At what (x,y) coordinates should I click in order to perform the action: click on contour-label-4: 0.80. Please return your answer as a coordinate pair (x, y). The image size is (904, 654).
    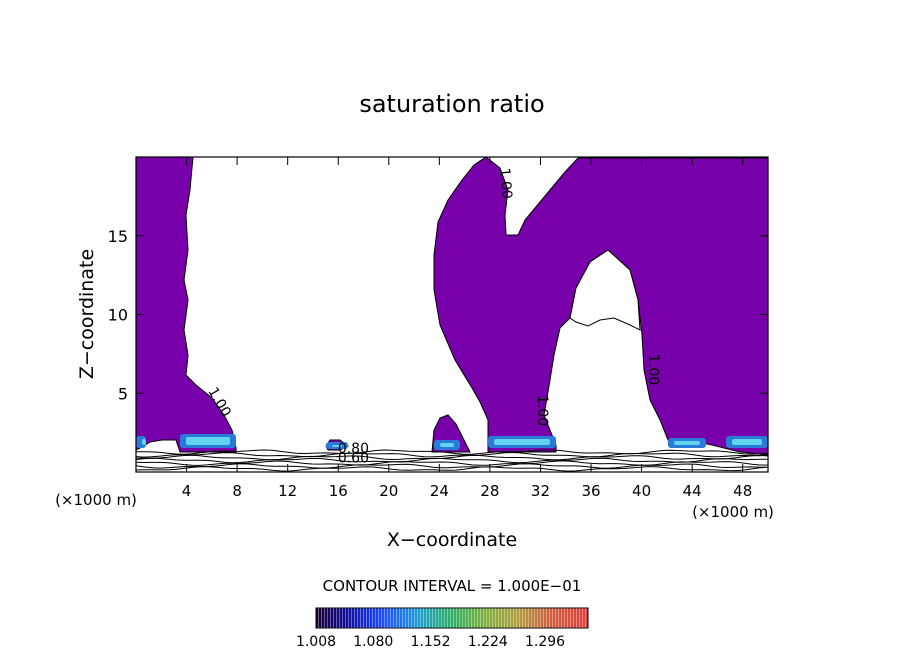
    Looking at the image, I should click on (353, 449).